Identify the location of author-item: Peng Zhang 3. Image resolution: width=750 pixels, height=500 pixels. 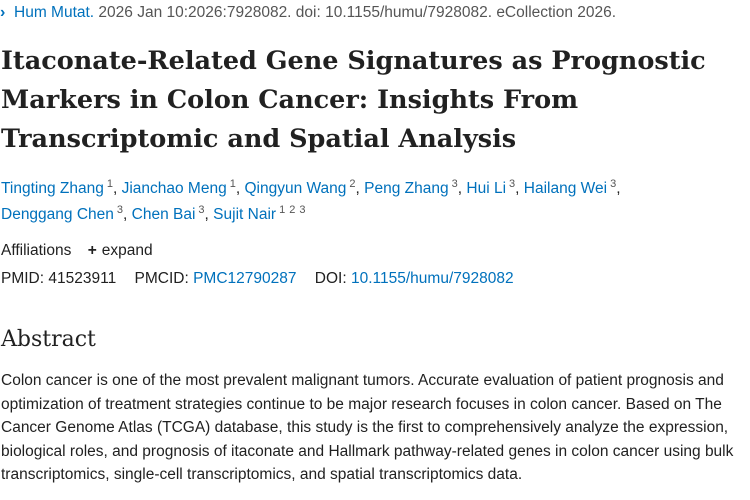
(411, 188).